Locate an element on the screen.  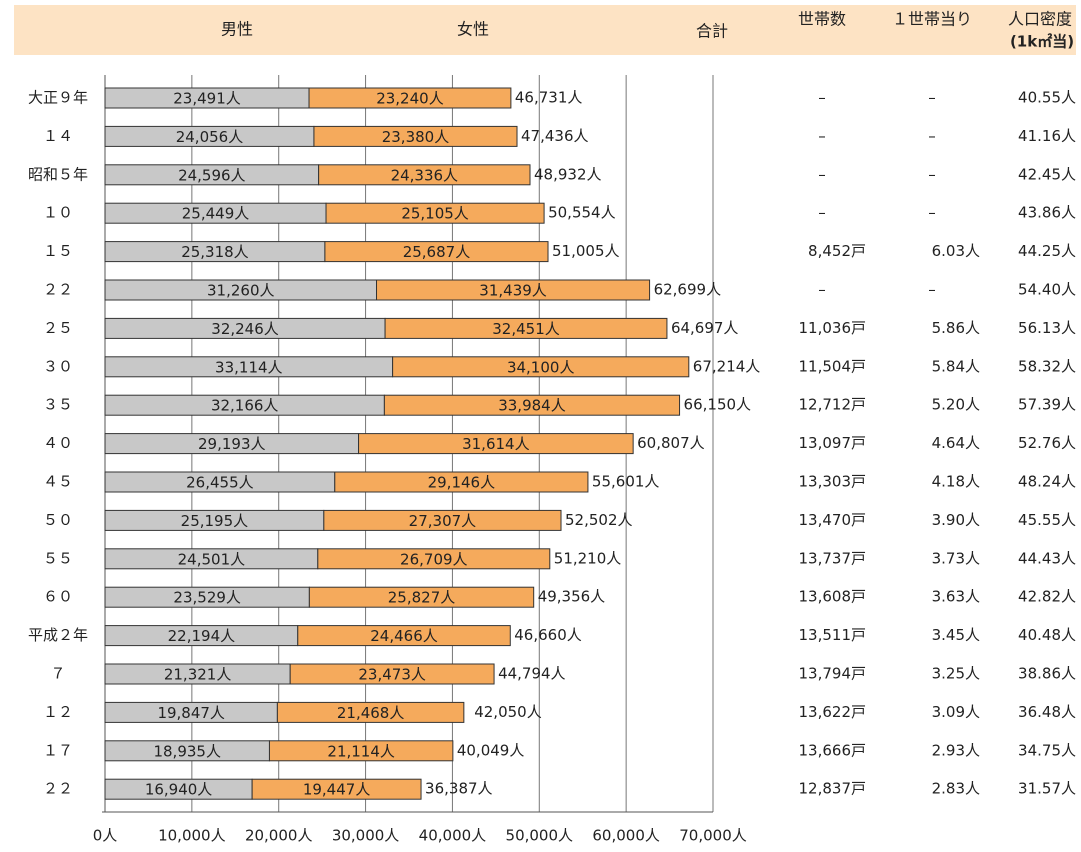
total-label: 66,150人 is located at coordinates (718, 405).